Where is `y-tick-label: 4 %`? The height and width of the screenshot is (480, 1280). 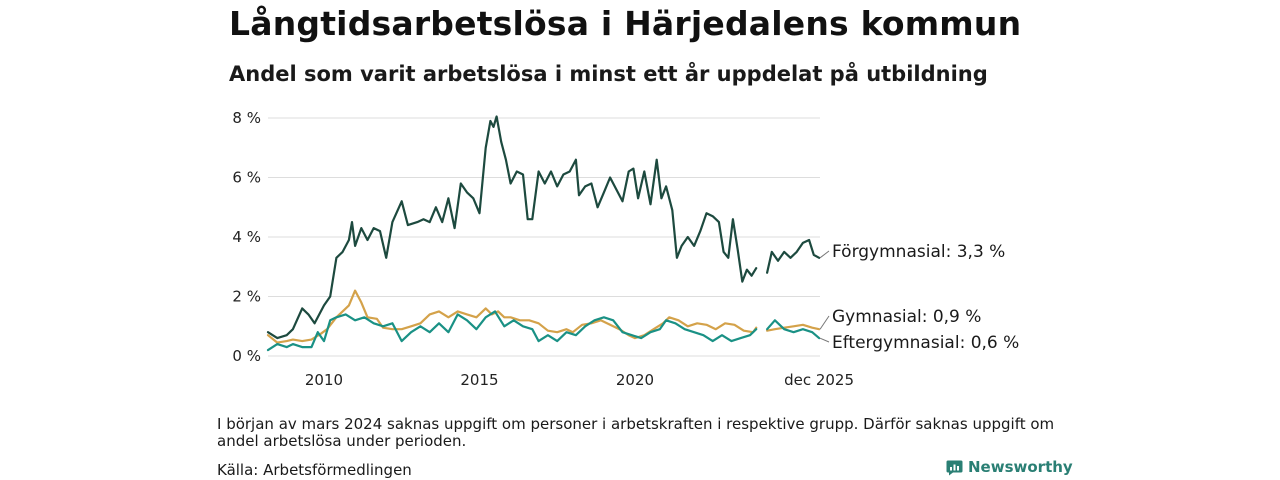
y-tick-label: 4 % is located at coordinates (246, 237).